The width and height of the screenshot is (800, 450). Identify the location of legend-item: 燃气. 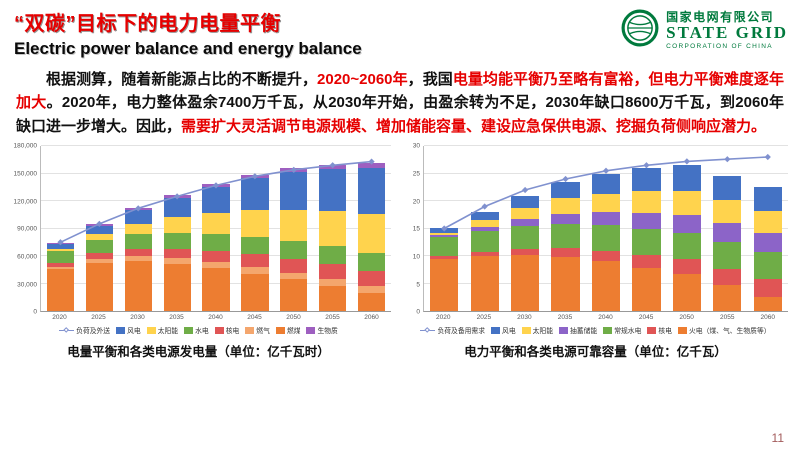
(257, 330).